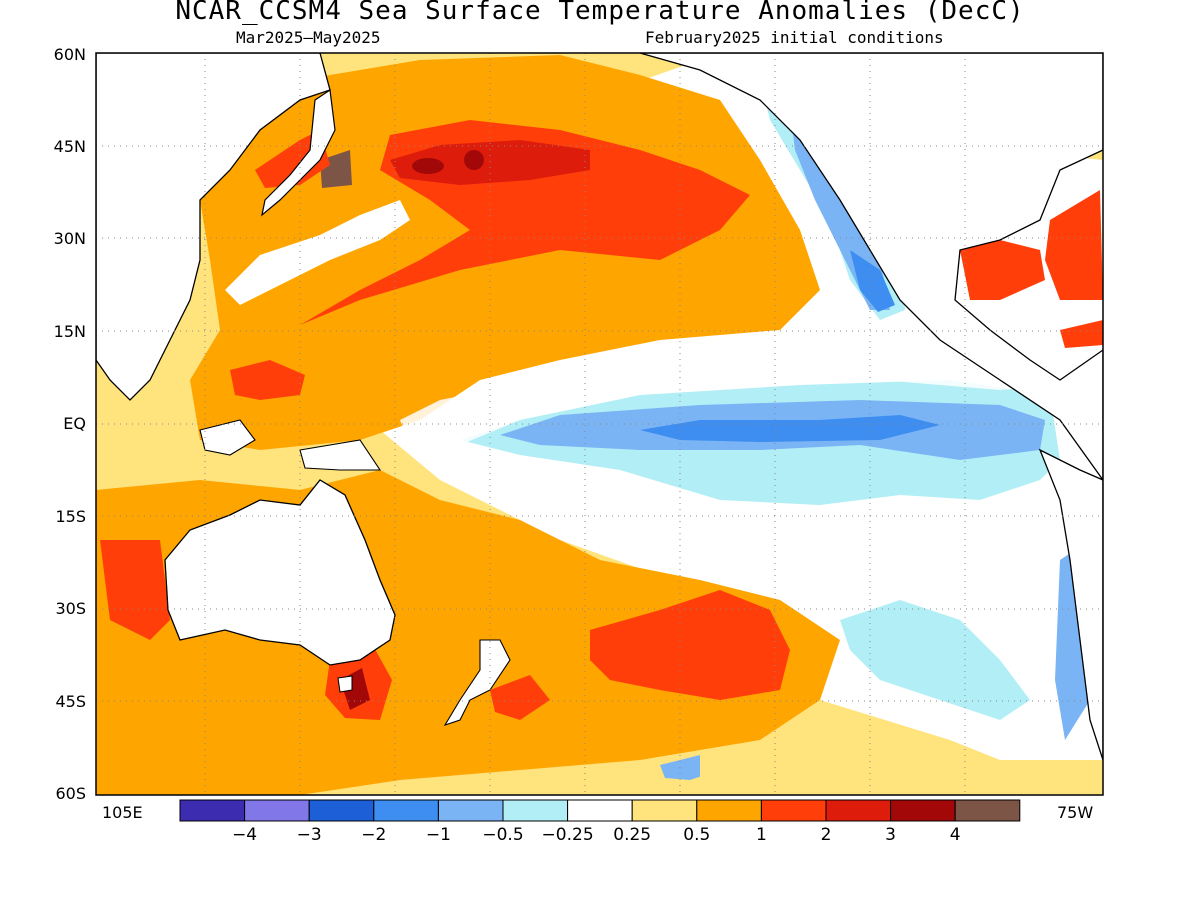  I want to click on colorbar-tick-label: 0.25, so click(632, 835).